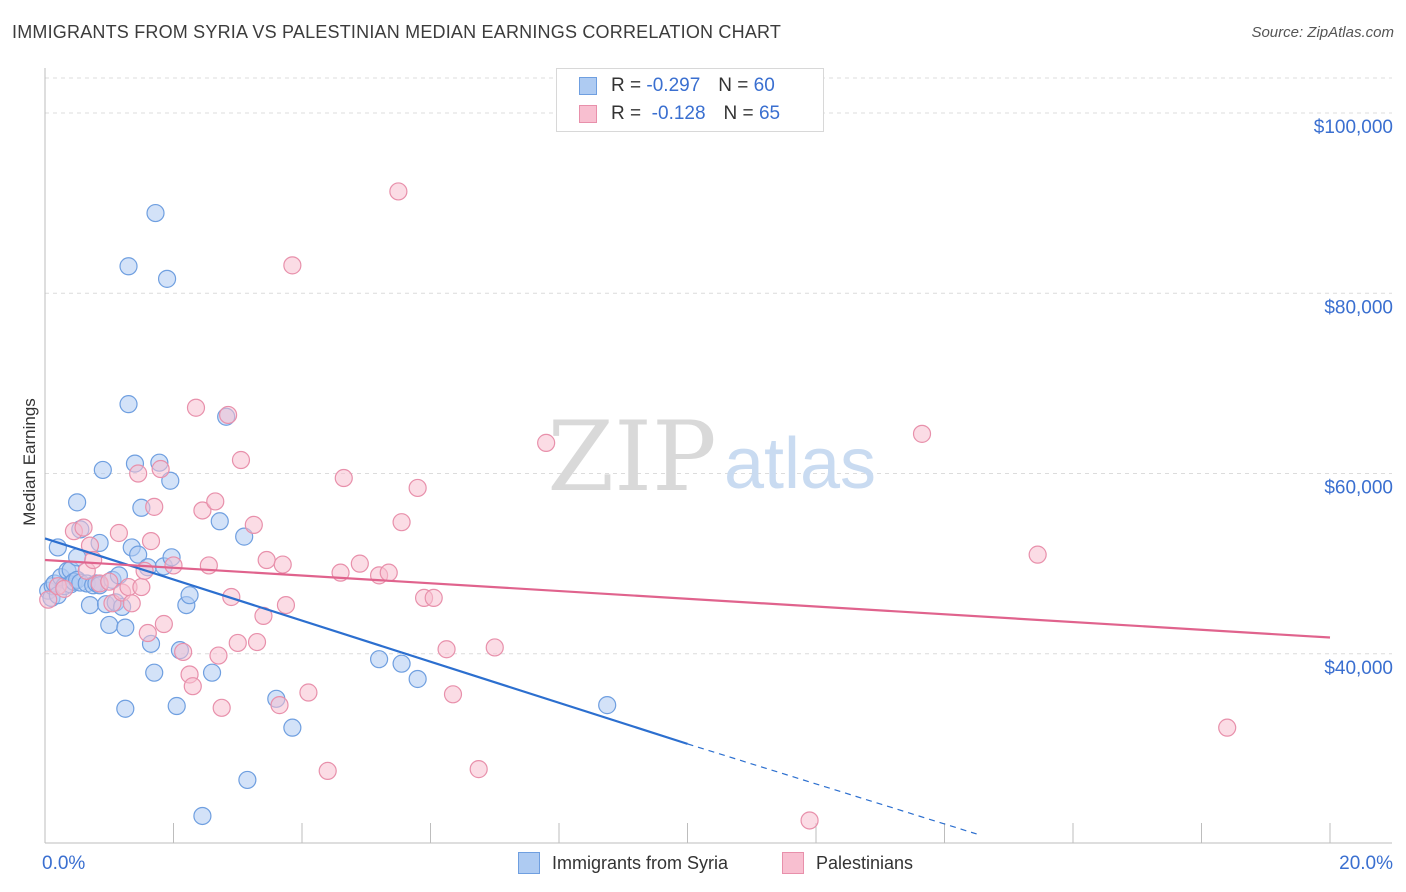  Describe the element at coordinates (1358, 488) in the screenshot. I see `y-tick-label: $60,000` at that location.